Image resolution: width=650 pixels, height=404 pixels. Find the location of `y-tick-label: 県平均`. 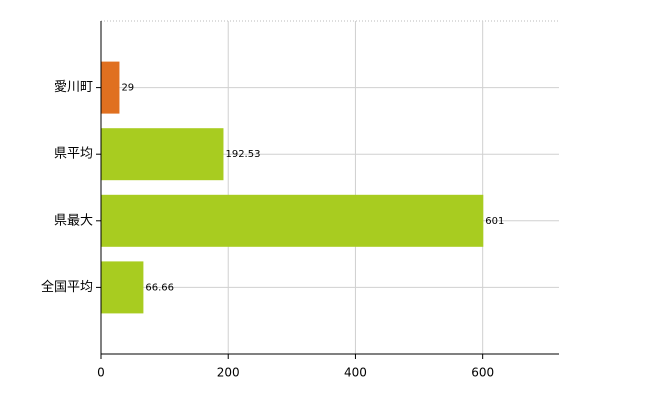

y-tick-label: 県平均 is located at coordinates (73, 154).